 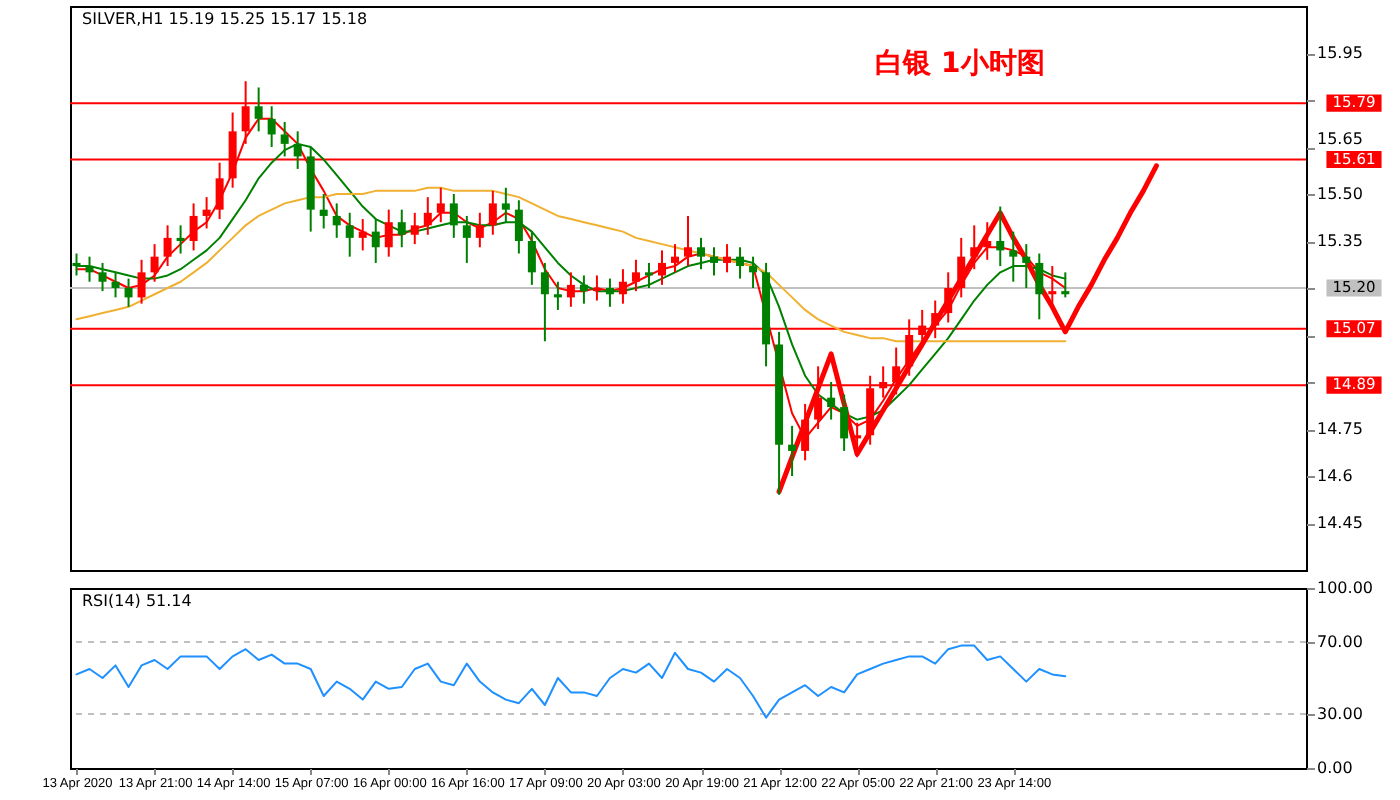 What do you see at coordinates (571, 681) in the screenshot?
I see `line-series` at bounding box center [571, 681].